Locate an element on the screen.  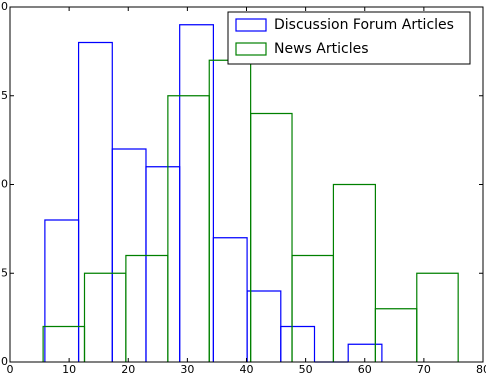
legend-label: News Articles is located at coordinates (321, 49).